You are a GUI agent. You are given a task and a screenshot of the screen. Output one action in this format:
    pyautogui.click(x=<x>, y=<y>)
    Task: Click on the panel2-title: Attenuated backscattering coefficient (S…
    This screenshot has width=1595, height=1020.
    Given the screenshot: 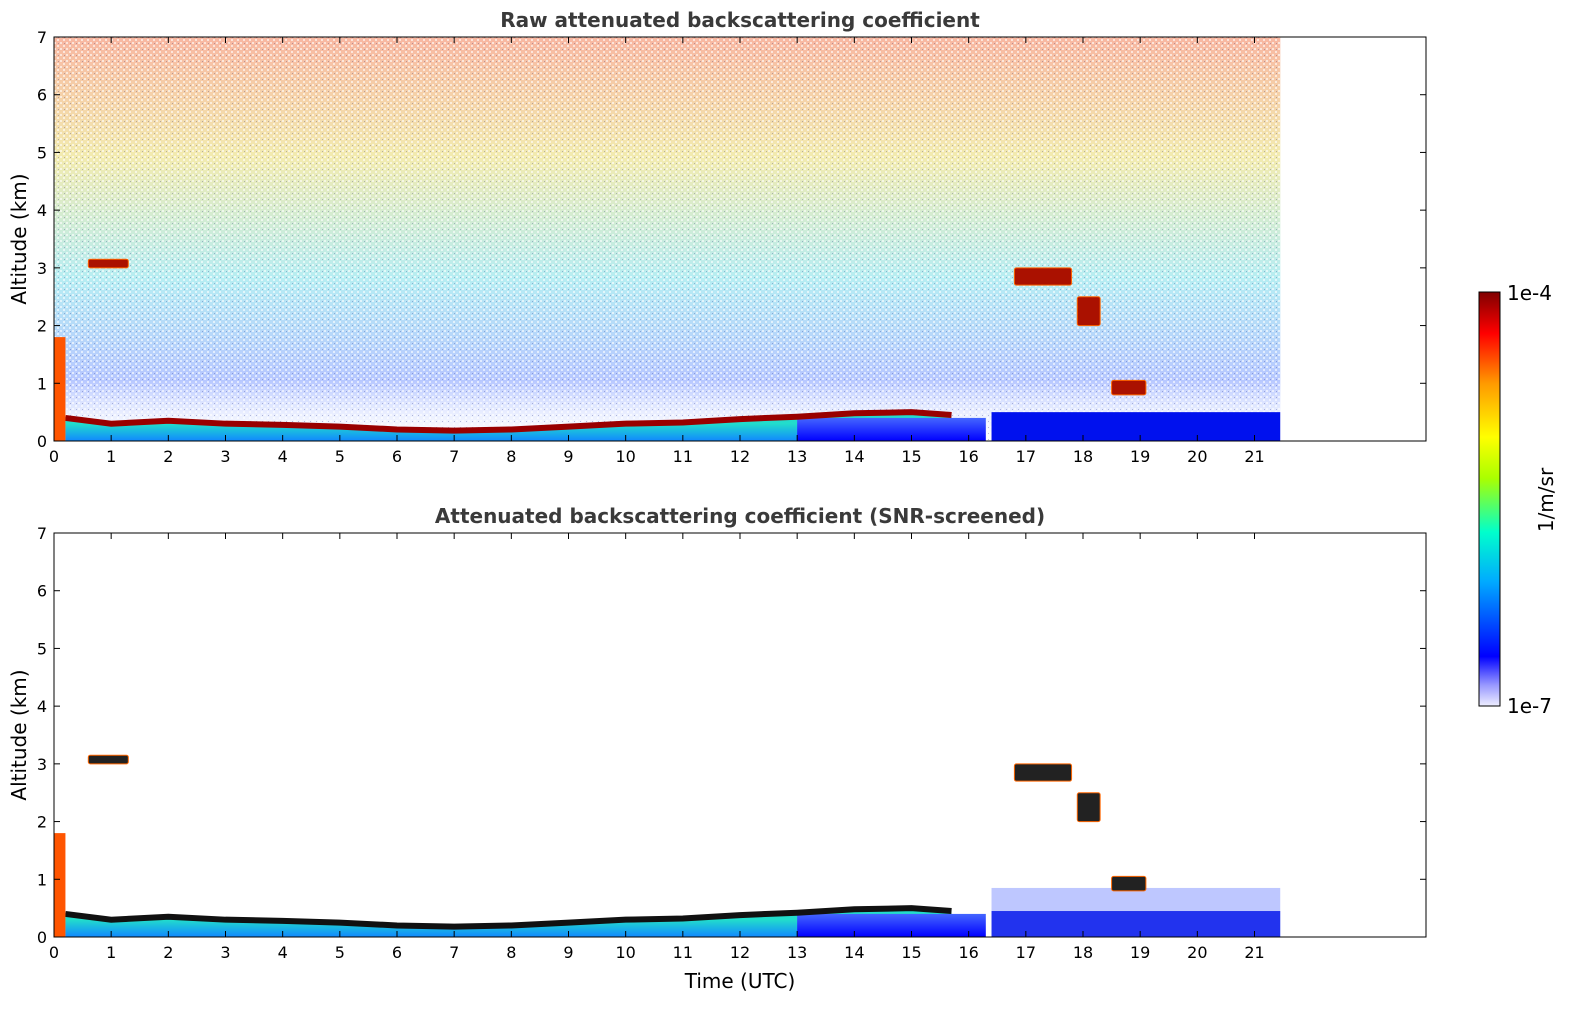 What is the action you would take?
    pyautogui.click(x=740, y=516)
    